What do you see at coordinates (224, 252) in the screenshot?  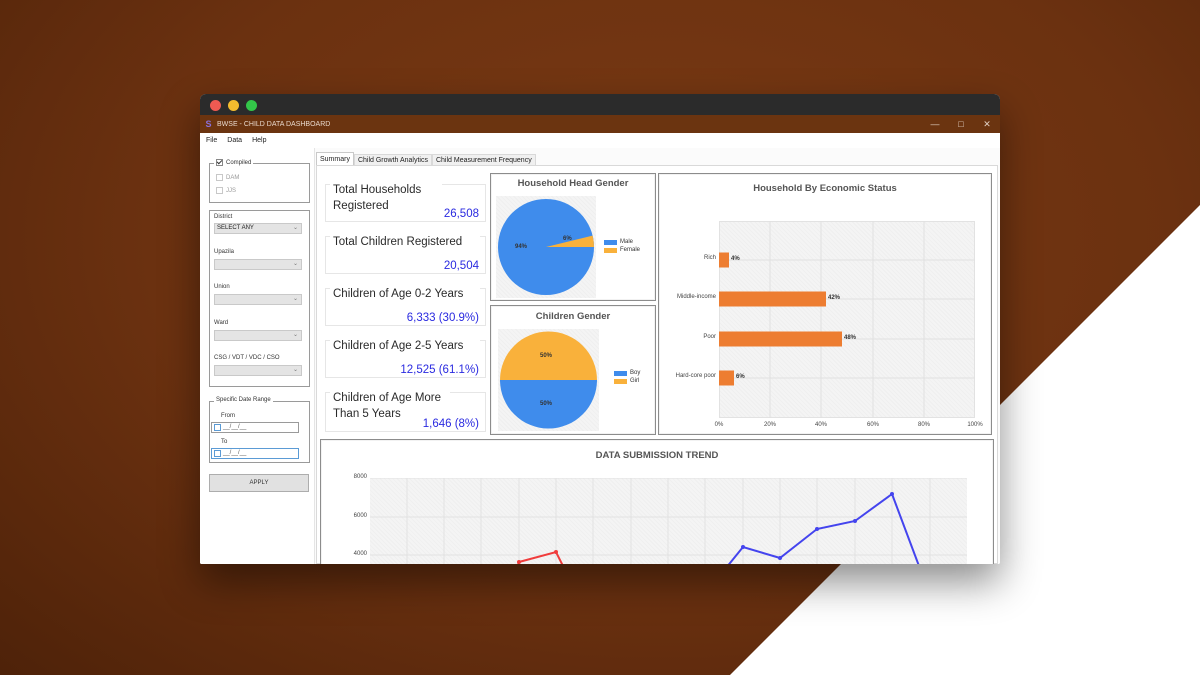 I see `upazila-label: Upazila` at bounding box center [224, 252].